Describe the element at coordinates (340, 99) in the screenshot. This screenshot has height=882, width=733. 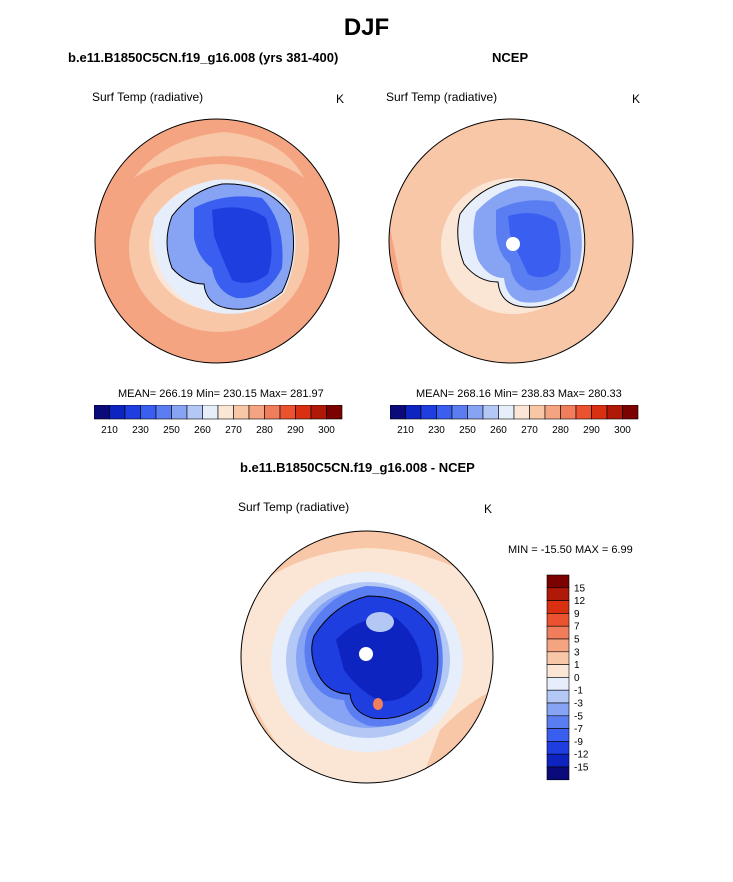
I see `panel-left-units: K` at that location.